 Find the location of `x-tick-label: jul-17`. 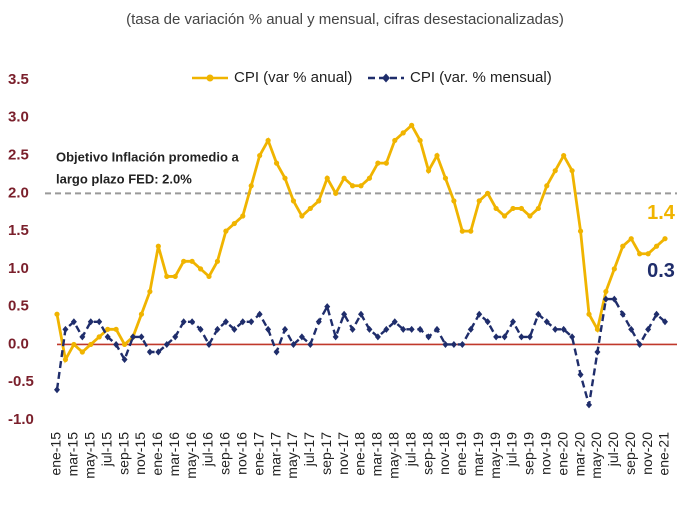

x-tick-label: jul-17 is located at coordinates (309, 449).